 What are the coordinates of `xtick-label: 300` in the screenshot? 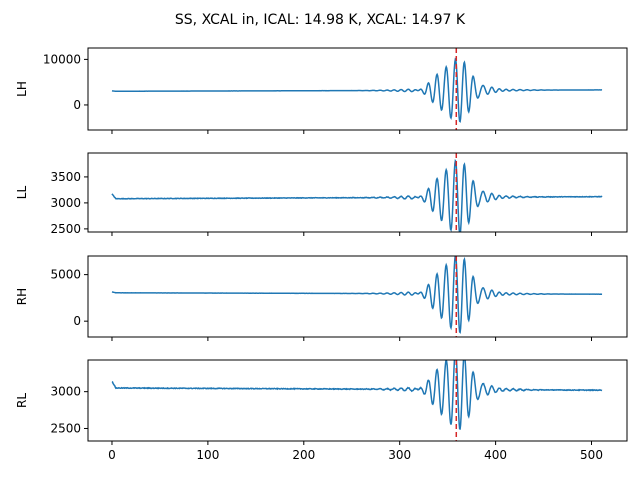 It's located at (399, 455).